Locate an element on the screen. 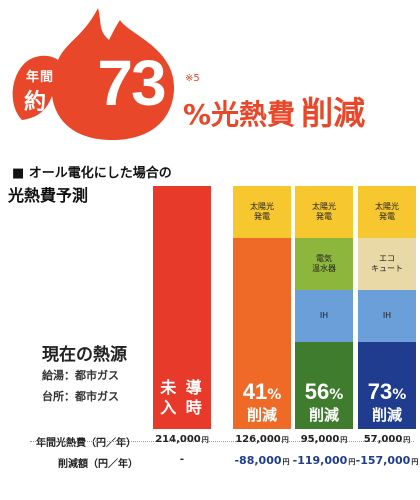  column-56: 太陽光 発電 電気 温水器 IH 56% 削減 is located at coordinates (324, 307).